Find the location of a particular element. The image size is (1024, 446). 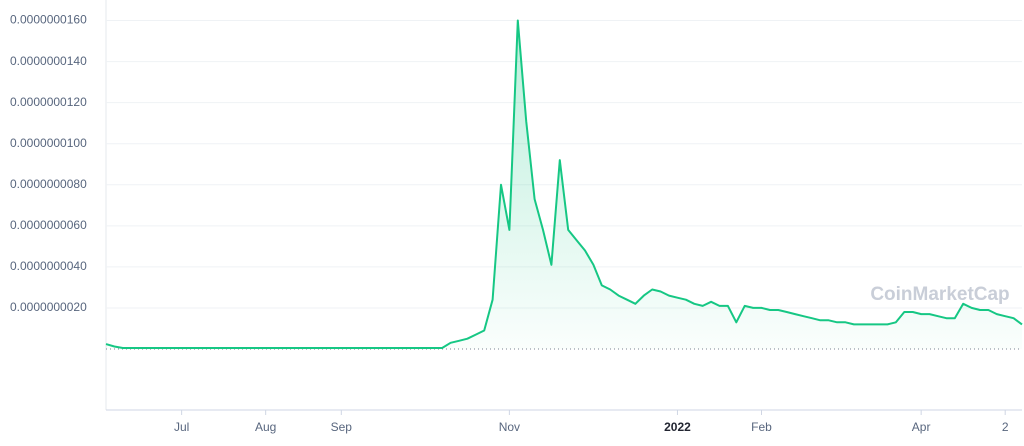

x-tick-label: 2 is located at coordinates (1005, 427).